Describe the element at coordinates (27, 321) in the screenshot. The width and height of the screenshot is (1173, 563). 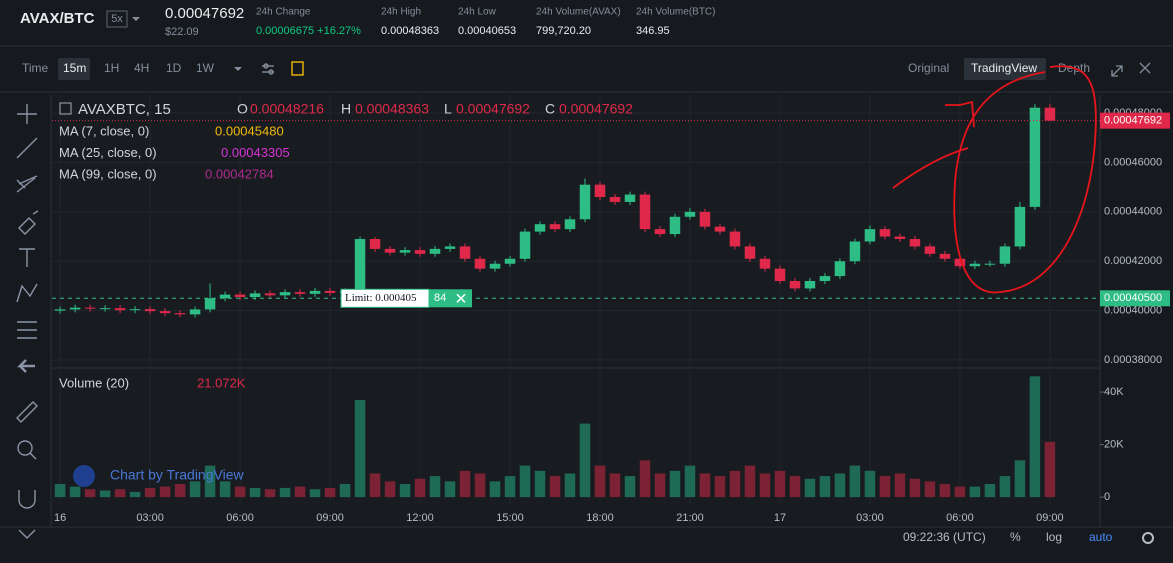
I see `drawing-tools` at that location.